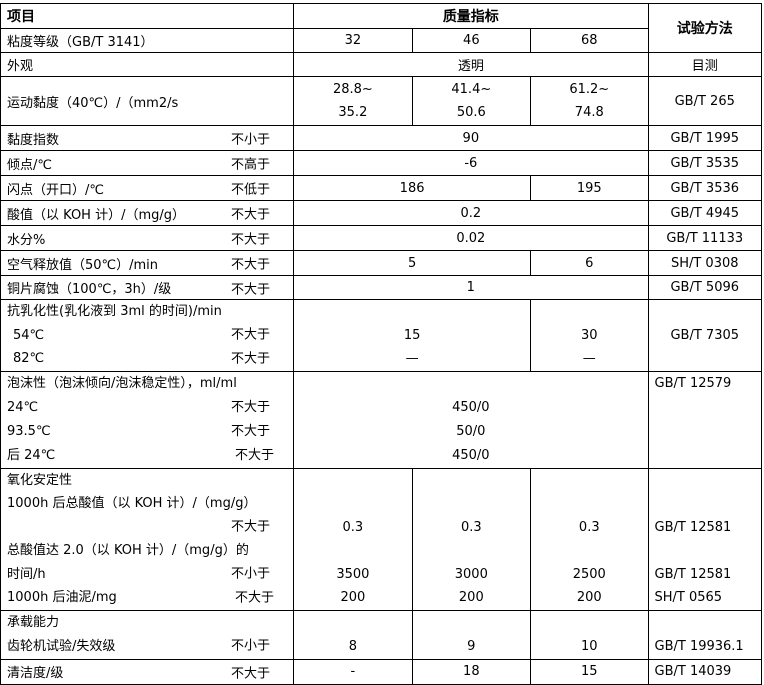  I want to click on table-row: 清洁度/级 不大于 - 18 15 GB/T 14039, so click(381, 671).